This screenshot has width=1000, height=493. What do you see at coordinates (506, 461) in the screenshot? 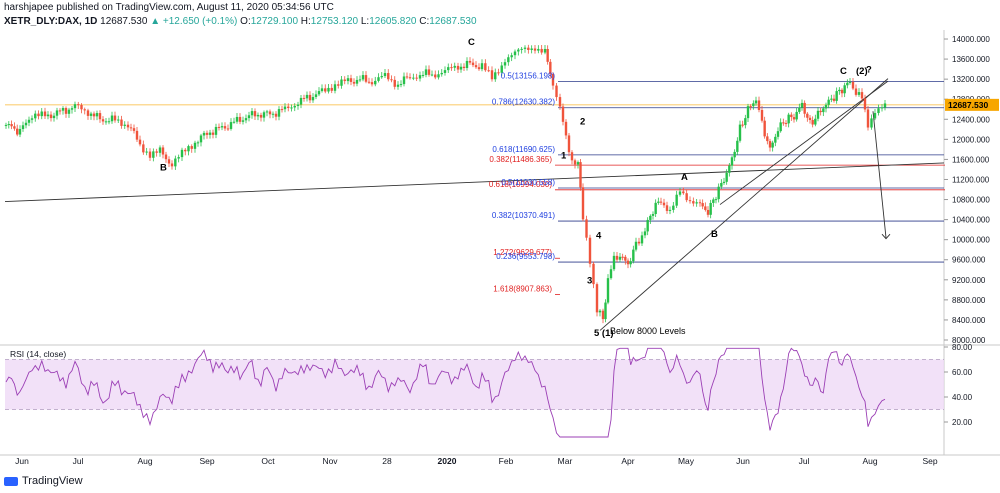
I see `time-tick-label: Feb` at bounding box center [506, 461].